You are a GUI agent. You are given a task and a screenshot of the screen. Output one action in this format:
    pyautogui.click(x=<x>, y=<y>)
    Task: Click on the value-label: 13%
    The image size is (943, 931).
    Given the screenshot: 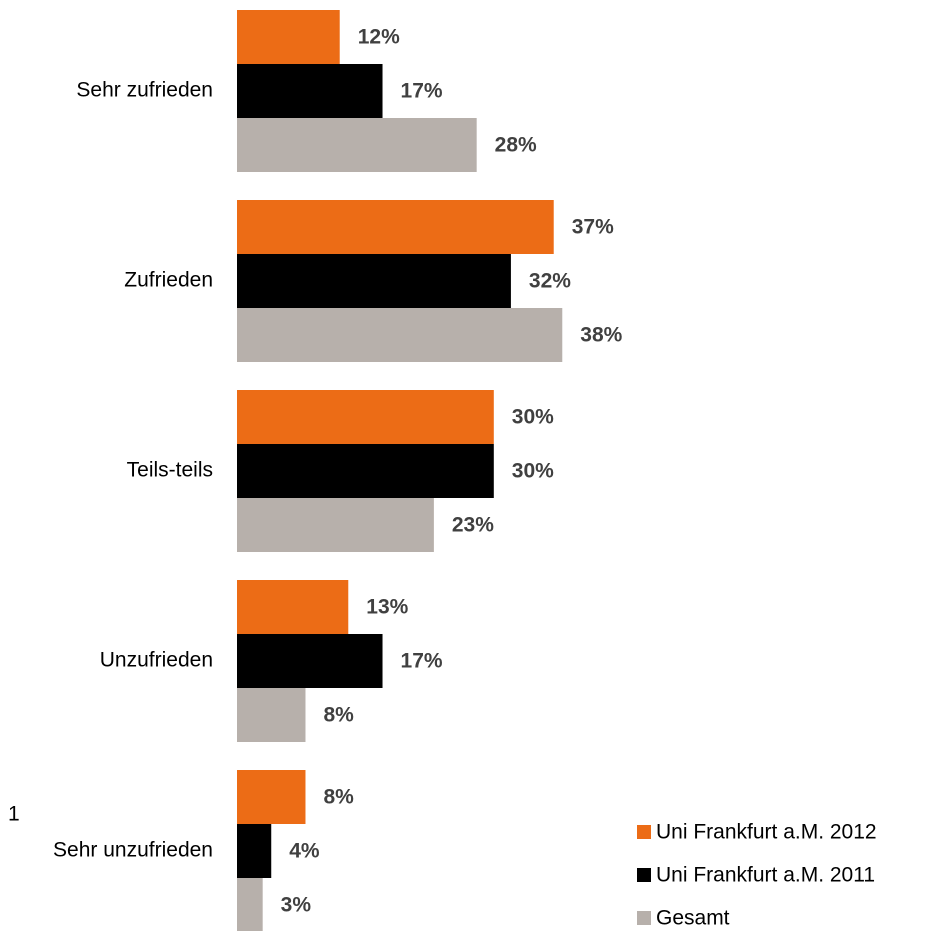 What is the action you would take?
    pyautogui.click(x=387, y=607)
    